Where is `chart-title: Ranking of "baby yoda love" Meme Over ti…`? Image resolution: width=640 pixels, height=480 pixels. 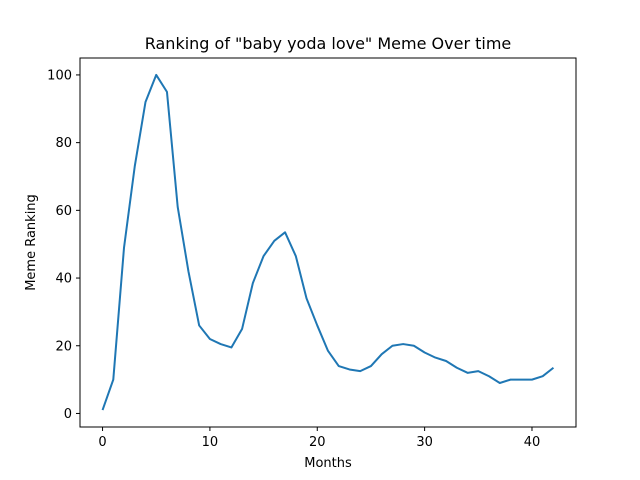 chart-title: Ranking of "baby yoda love" Meme Over ti… is located at coordinates (328, 43).